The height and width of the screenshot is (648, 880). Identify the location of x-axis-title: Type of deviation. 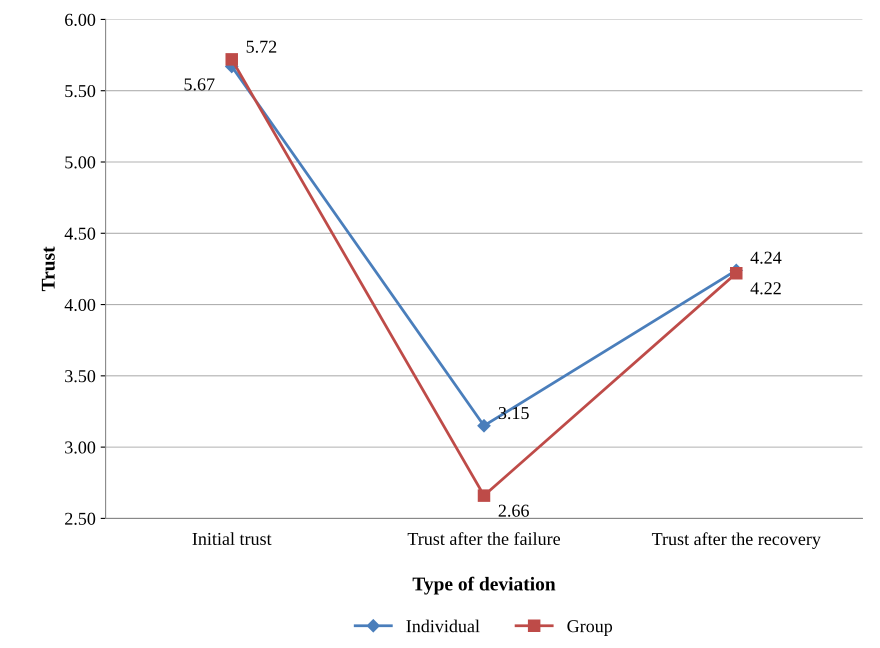
(484, 585).